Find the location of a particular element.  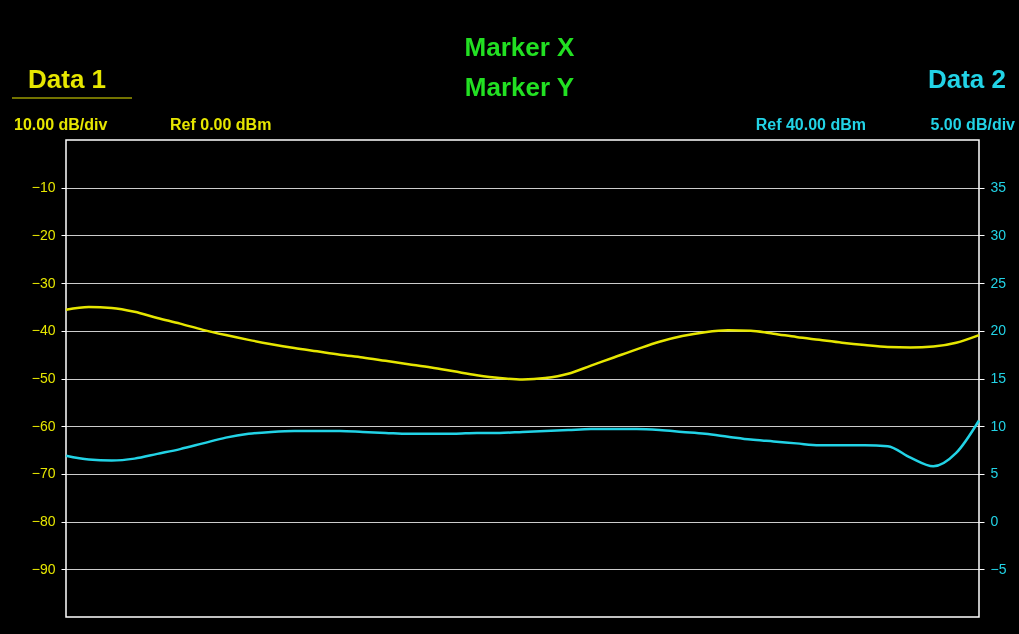

y2-tick-label: 10 is located at coordinates (998, 425).